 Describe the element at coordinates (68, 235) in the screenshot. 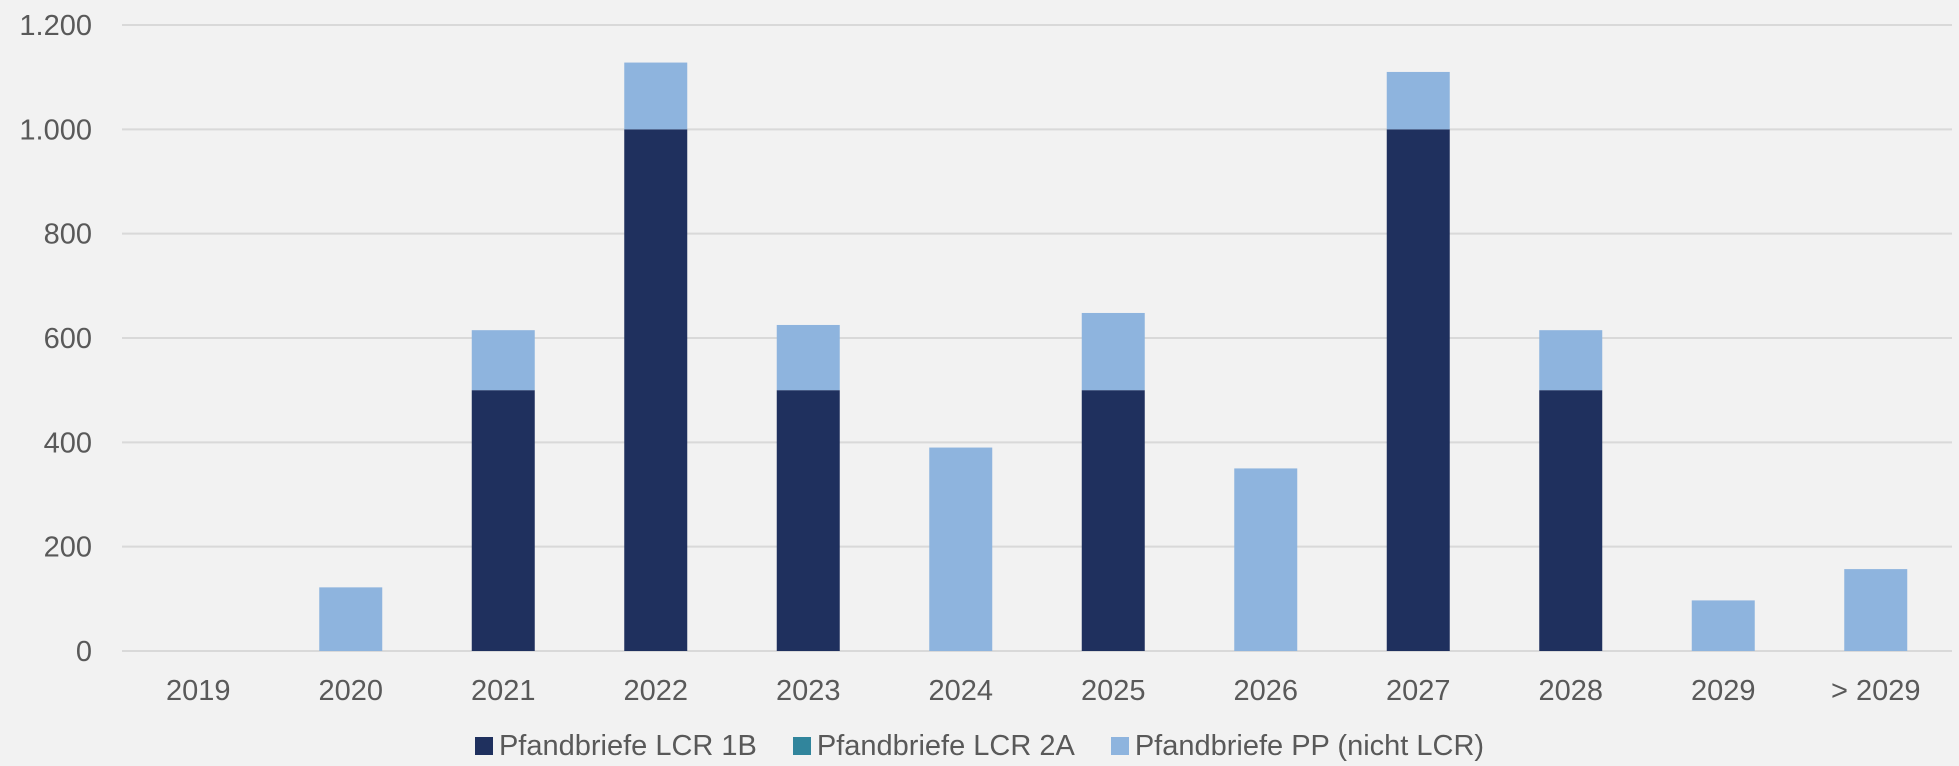

I see `y-tick-label: 800` at that location.